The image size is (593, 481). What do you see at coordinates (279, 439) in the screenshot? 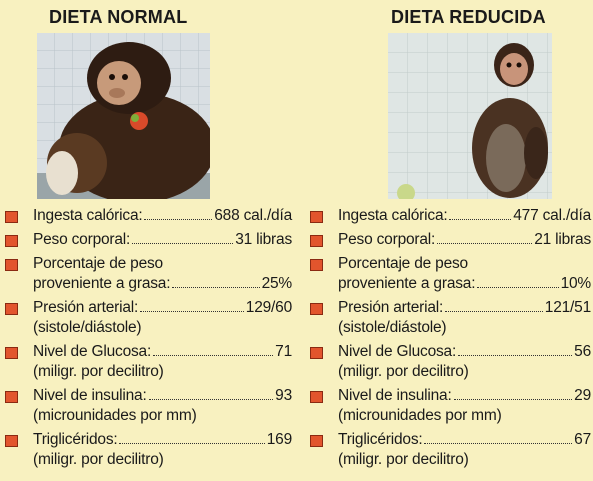
I see `stat-value: 169` at bounding box center [279, 439].